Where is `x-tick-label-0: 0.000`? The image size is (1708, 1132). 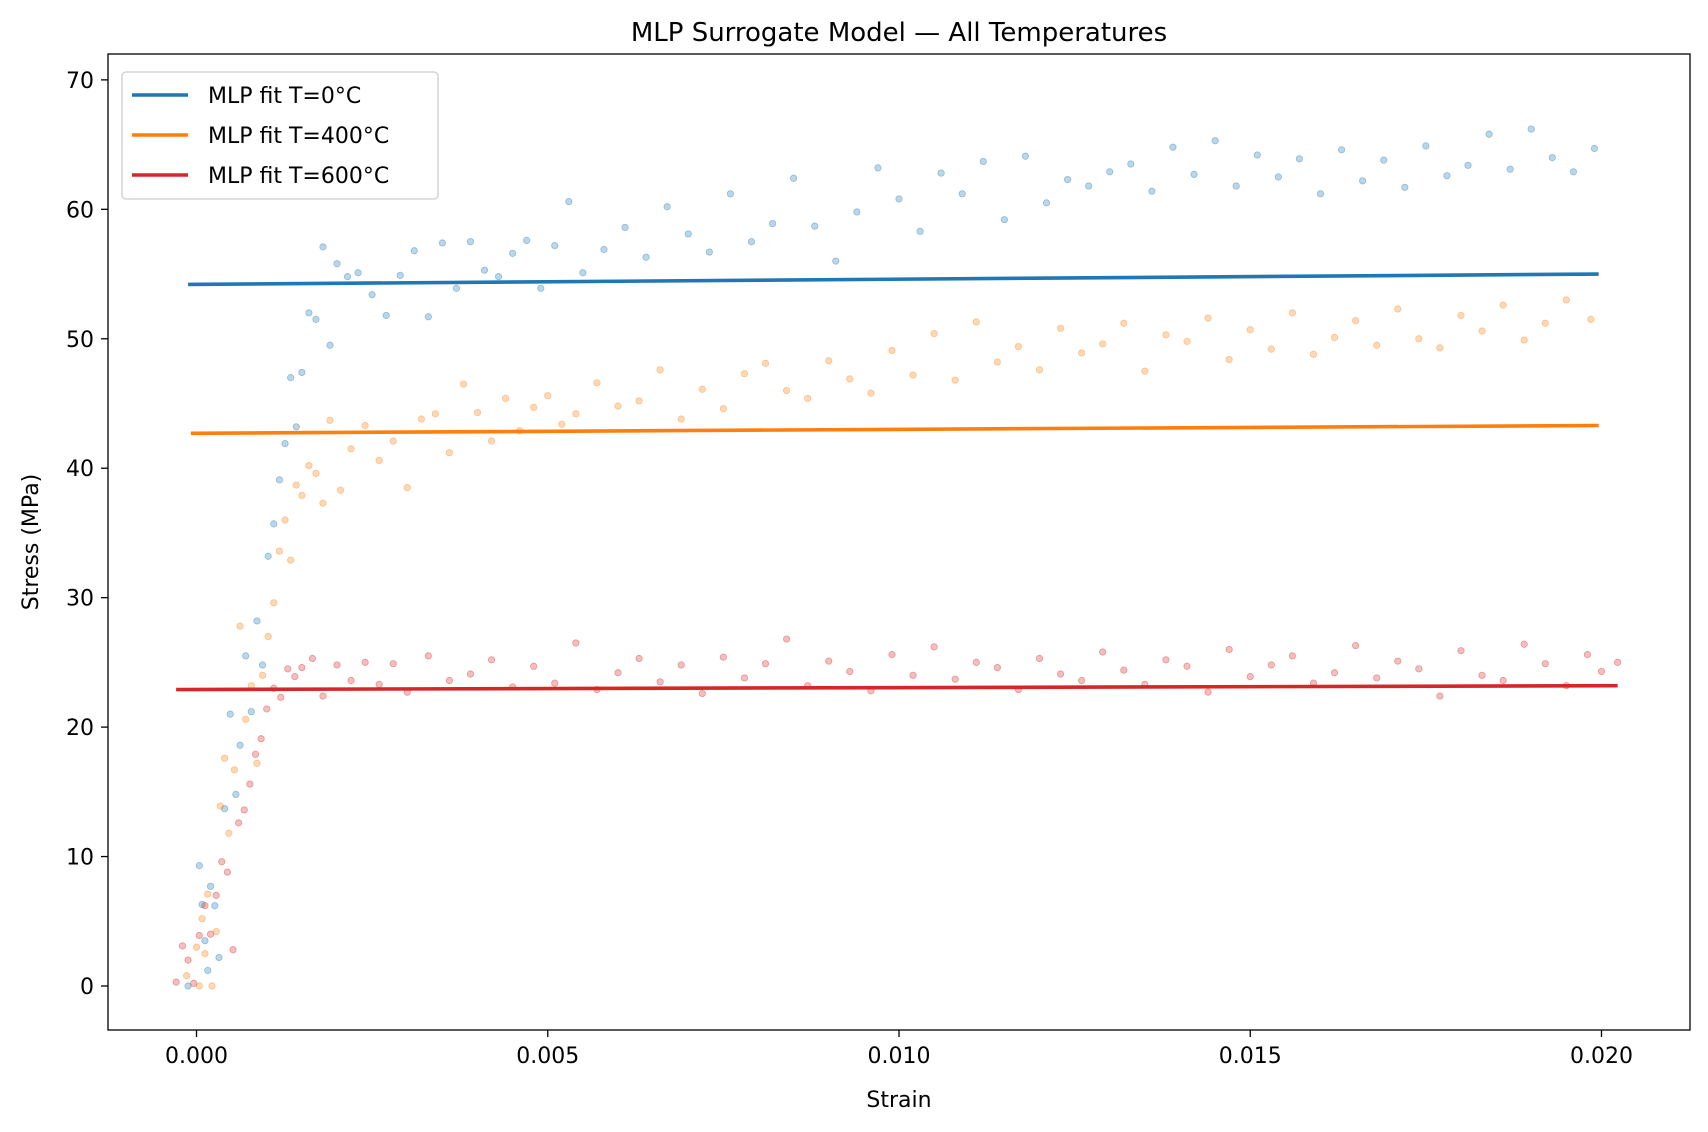 x-tick-label-0: 0.000 is located at coordinates (196, 1056).